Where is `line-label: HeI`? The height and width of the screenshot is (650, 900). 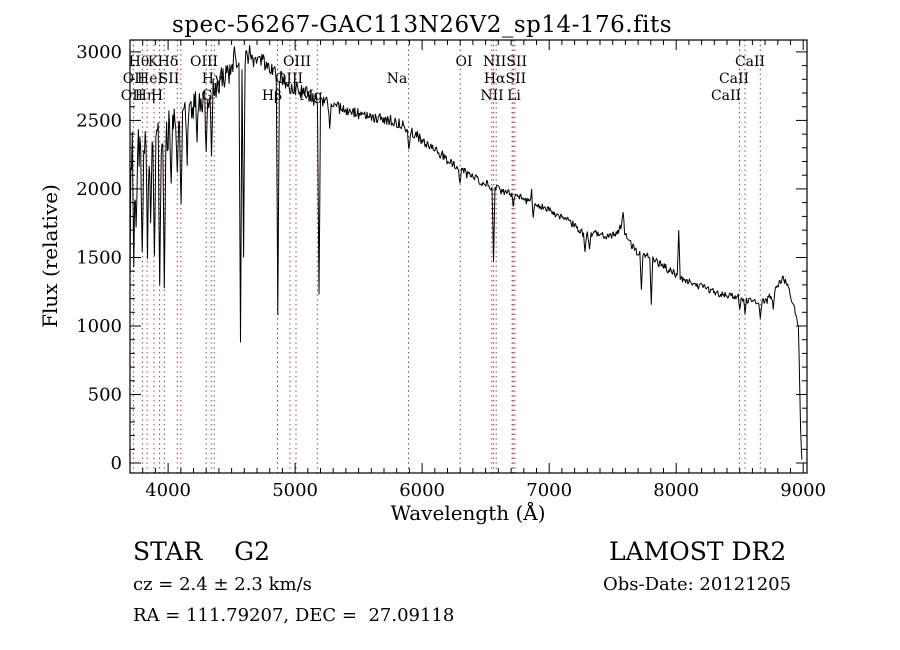 line-label: HeI is located at coordinates (150, 79).